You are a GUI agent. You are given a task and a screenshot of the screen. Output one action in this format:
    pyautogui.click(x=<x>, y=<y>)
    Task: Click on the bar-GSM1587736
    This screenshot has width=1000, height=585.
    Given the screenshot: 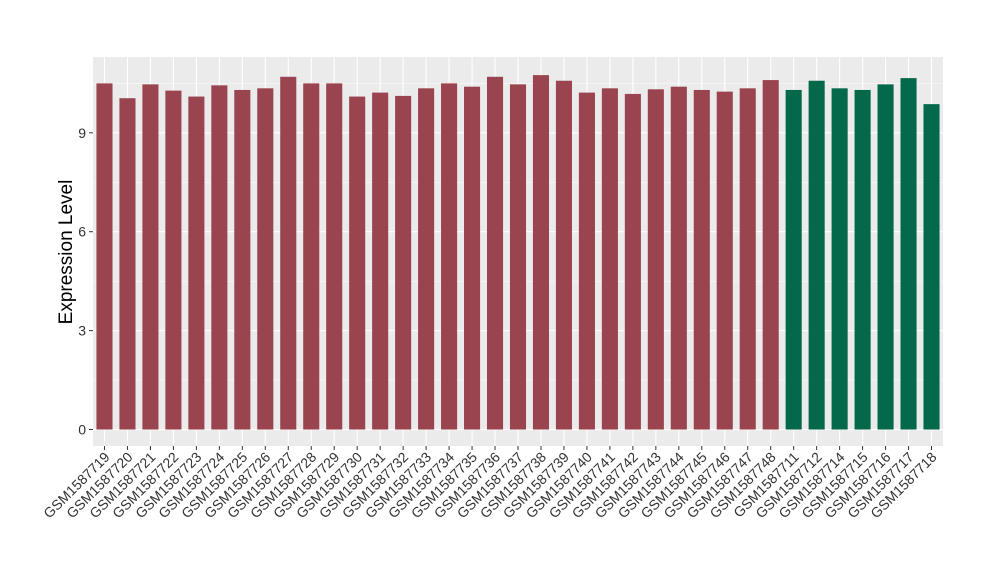 What is the action you would take?
    pyautogui.click(x=495, y=253)
    